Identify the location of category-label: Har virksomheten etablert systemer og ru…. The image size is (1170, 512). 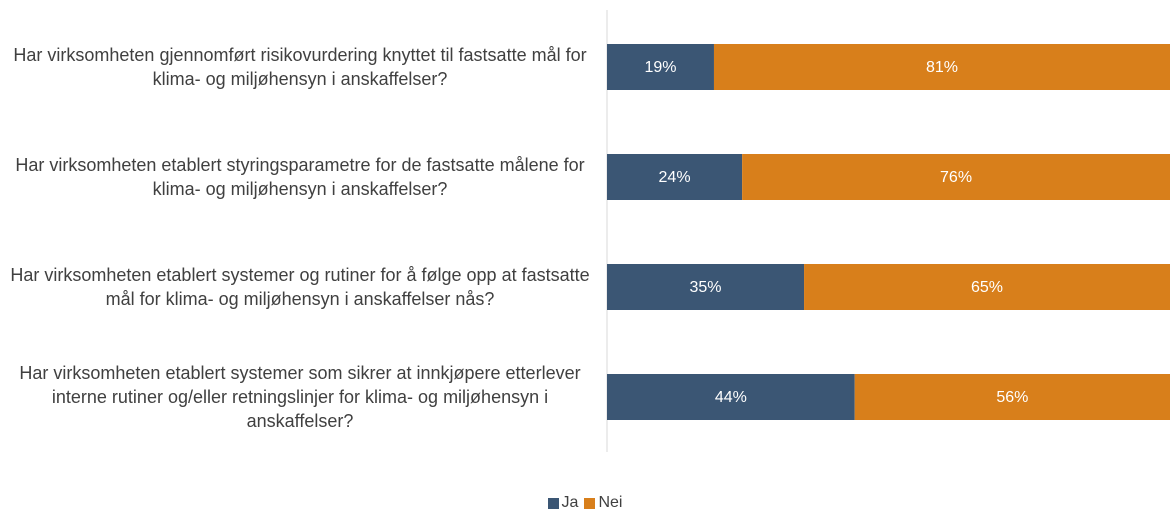
(300, 287).